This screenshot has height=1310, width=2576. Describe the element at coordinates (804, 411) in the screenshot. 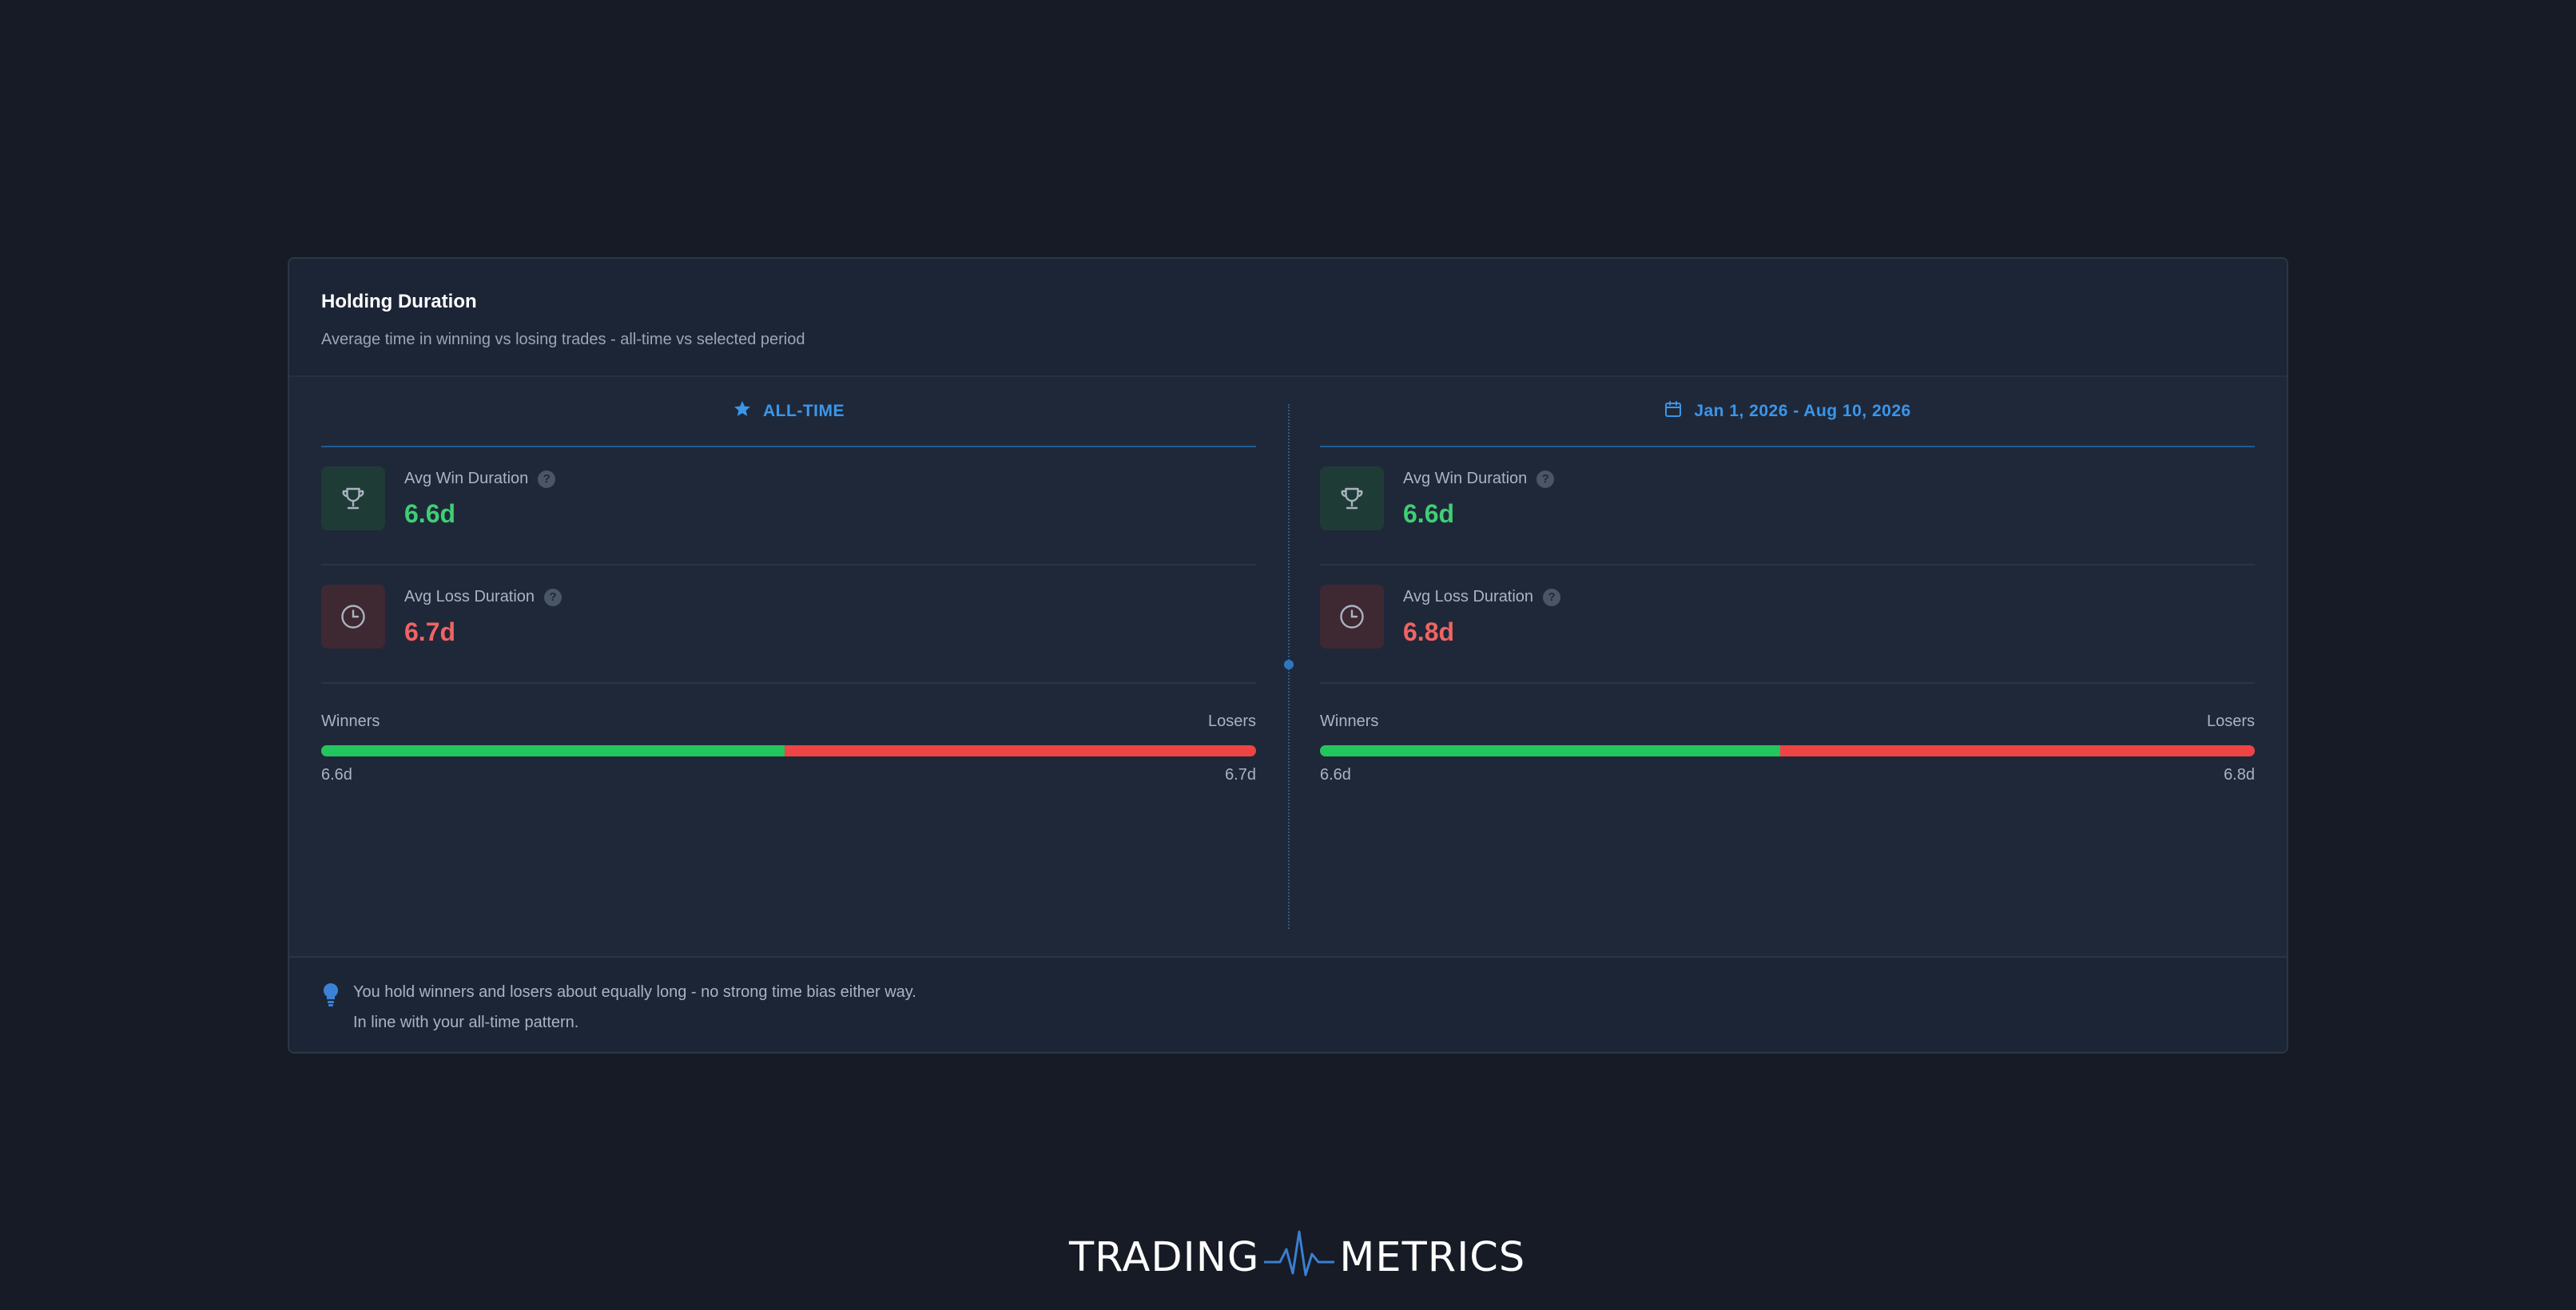

I see `panel-header-label: ALL-TIME` at that location.